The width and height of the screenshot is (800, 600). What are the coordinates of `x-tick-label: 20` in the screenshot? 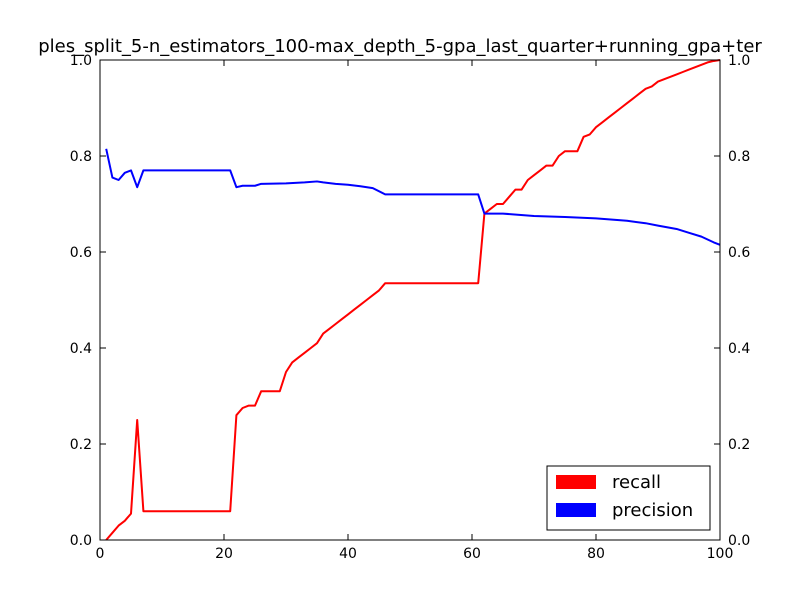 It's located at (224, 554).